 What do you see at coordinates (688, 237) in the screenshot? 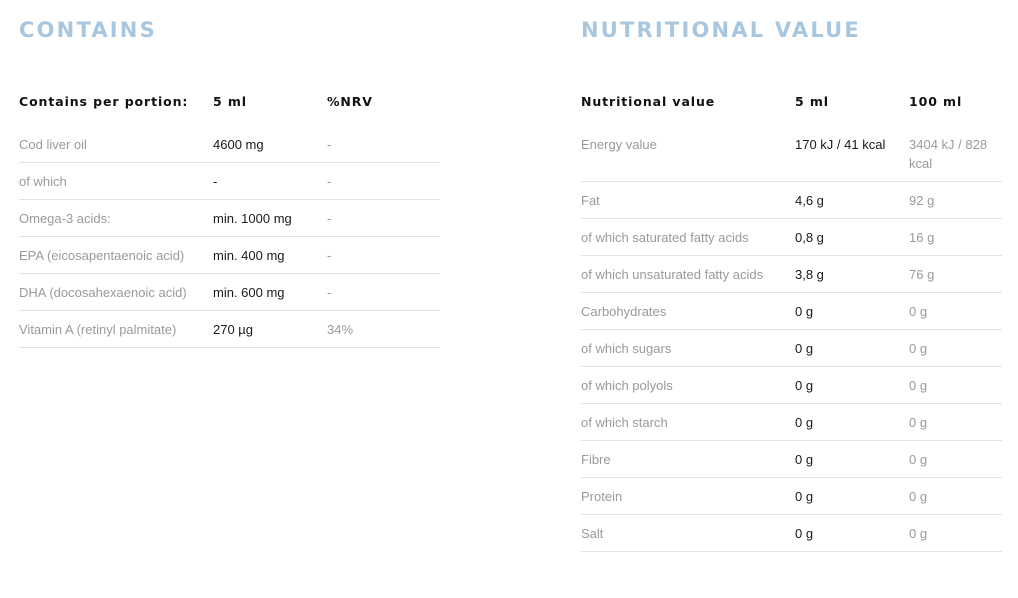
I see `row-label: of which saturated fatty acids` at bounding box center [688, 237].